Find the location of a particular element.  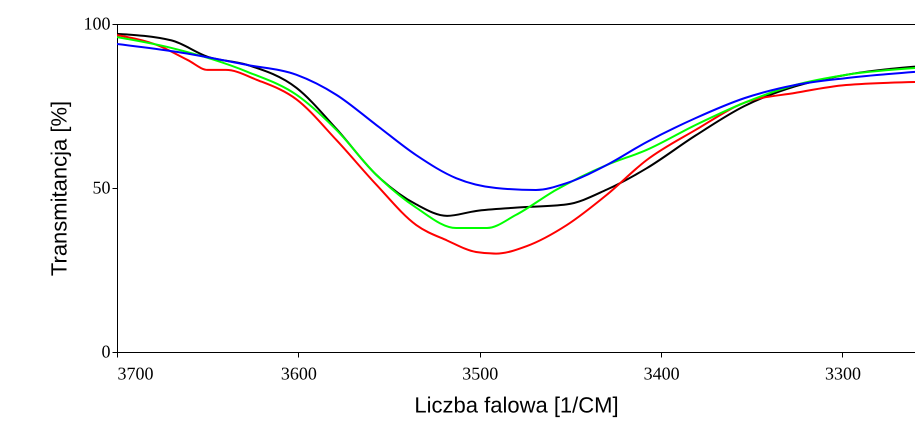

y-tick-label: 100 is located at coordinates (97, 24).